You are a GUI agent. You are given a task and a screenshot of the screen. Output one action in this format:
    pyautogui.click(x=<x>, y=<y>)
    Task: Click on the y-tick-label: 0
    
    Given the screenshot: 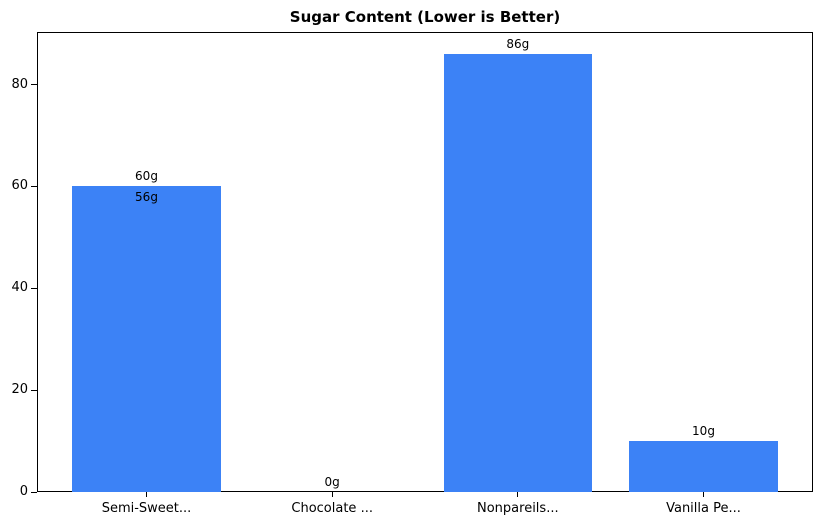 What is the action you would take?
    pyautogui.click(x=23, y=491)
    